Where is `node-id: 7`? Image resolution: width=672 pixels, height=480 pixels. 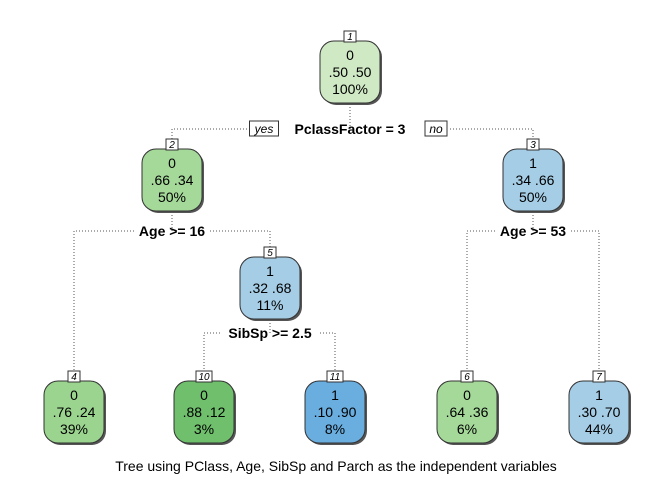
node-id: 7 is located at coordinates (599, 377).